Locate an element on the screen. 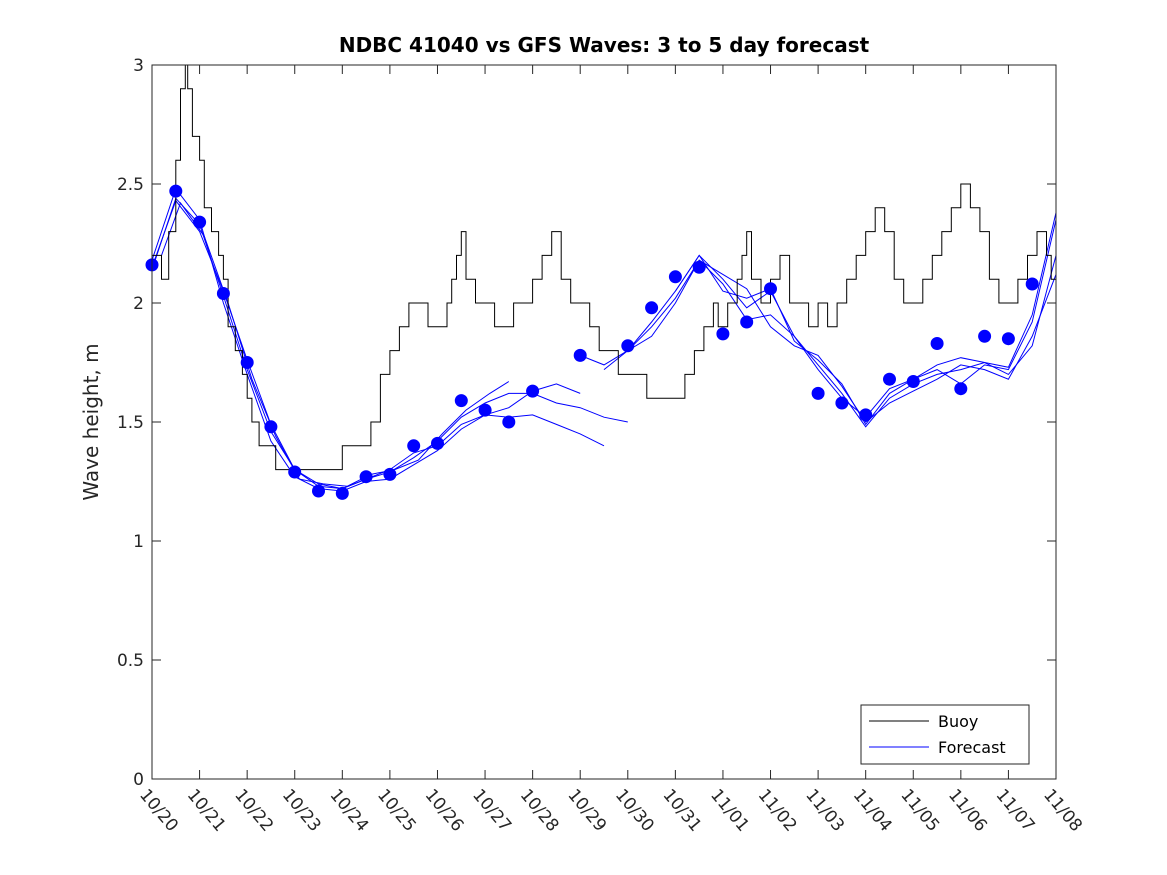 This screenshot has width=1167, height=875. y-tick-label: 2 is located at coordinates (138, 304).